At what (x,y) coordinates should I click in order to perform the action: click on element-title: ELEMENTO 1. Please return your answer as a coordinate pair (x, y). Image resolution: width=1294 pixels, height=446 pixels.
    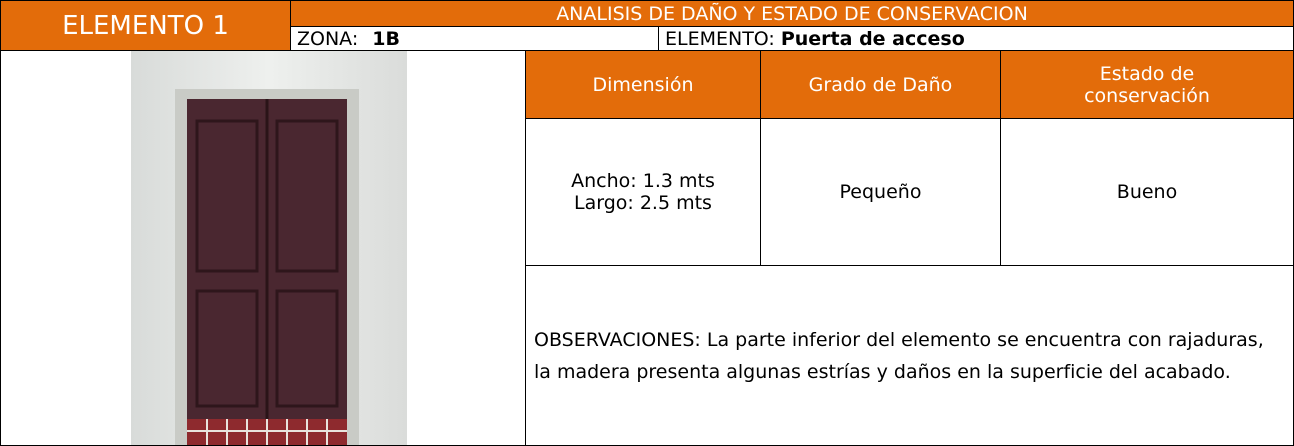
    Looking at the image, I should click on (145, 25).